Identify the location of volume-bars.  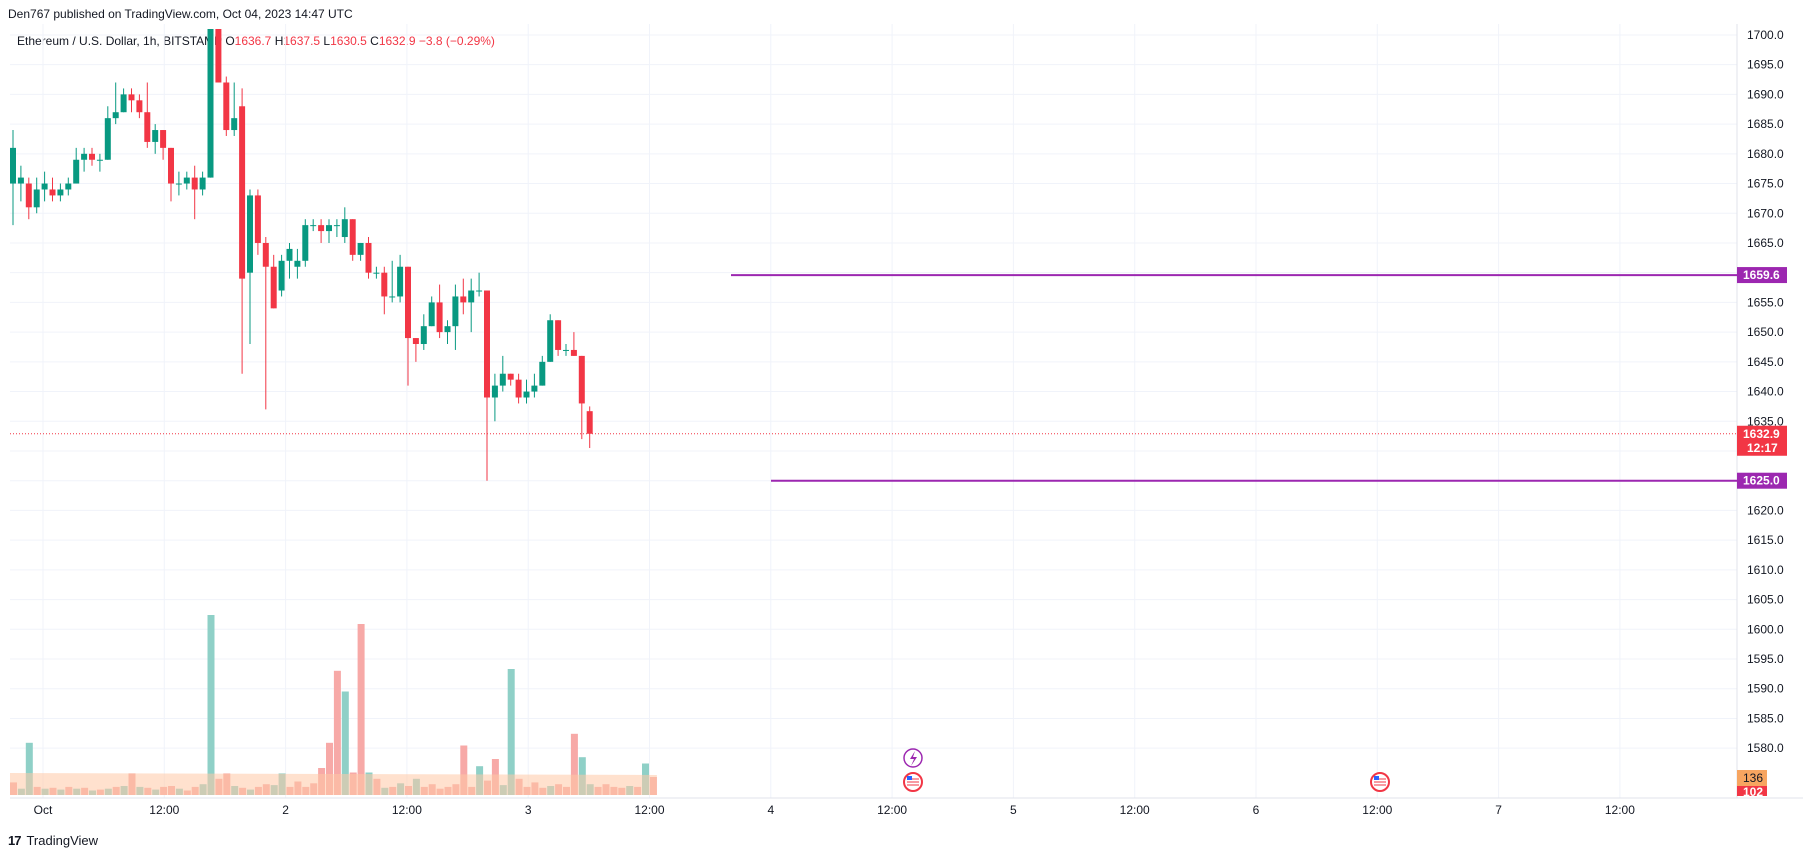
(333, 705).